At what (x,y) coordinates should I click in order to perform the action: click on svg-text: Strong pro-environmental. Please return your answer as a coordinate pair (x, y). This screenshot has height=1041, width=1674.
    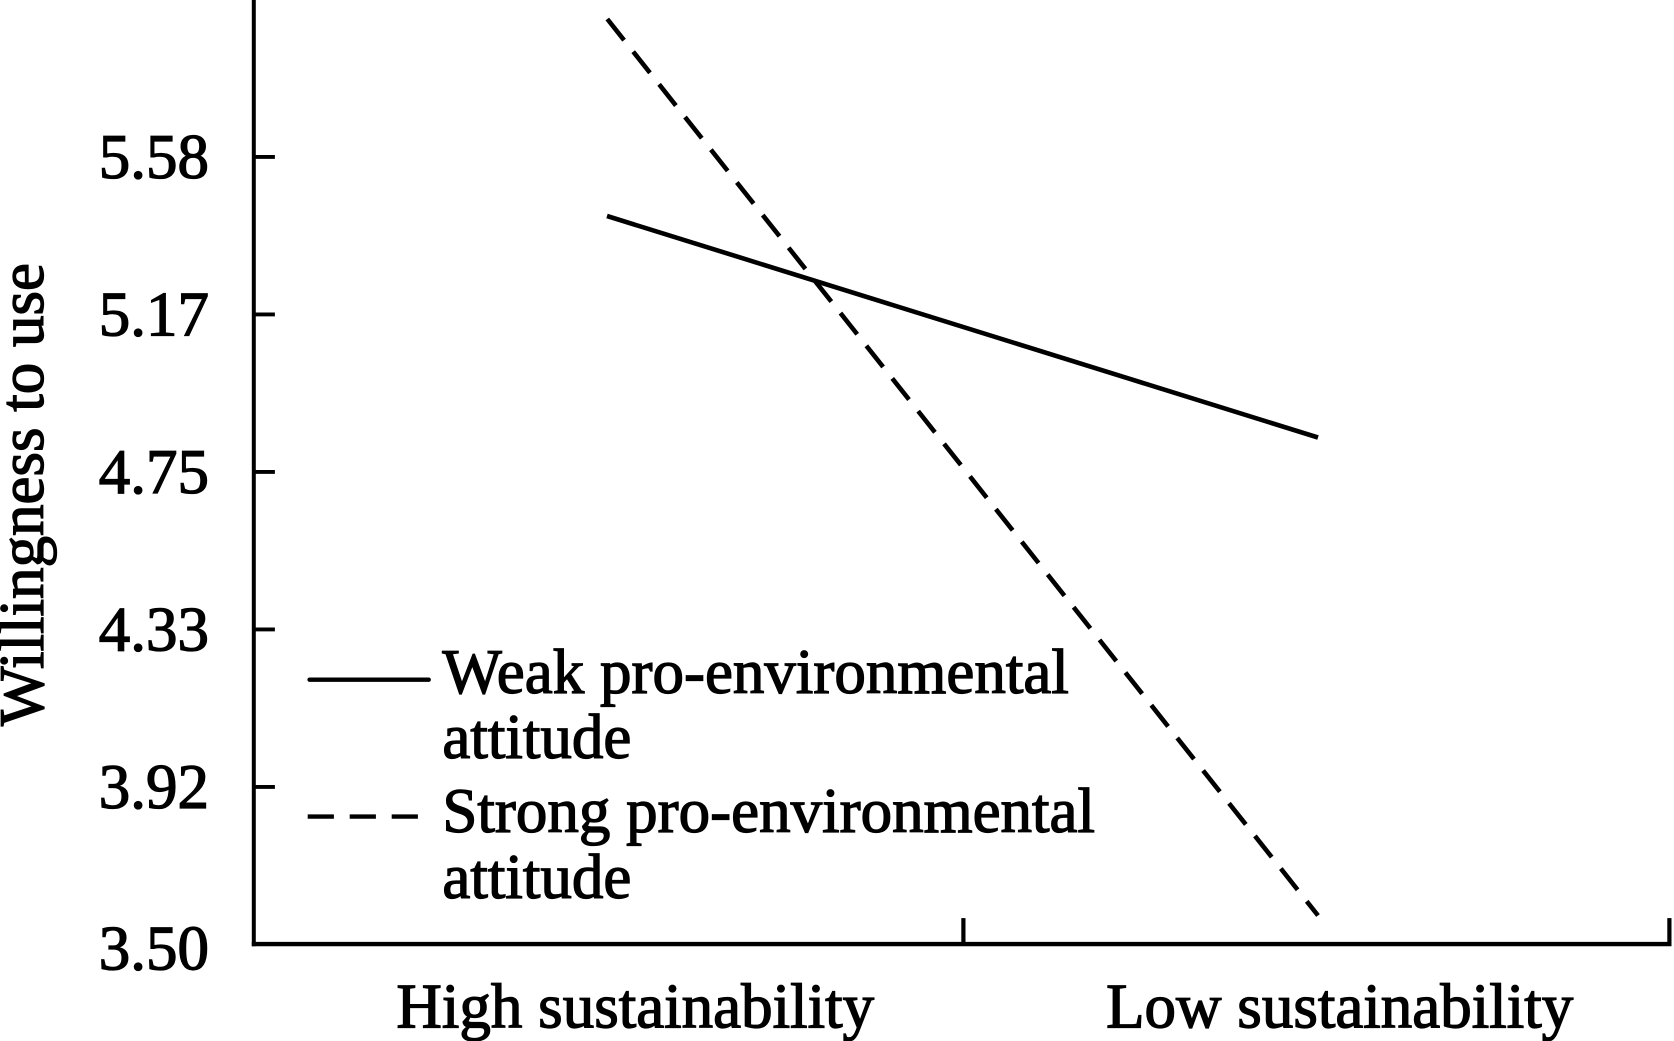
    Looking at the image, I should click on (768, 811).